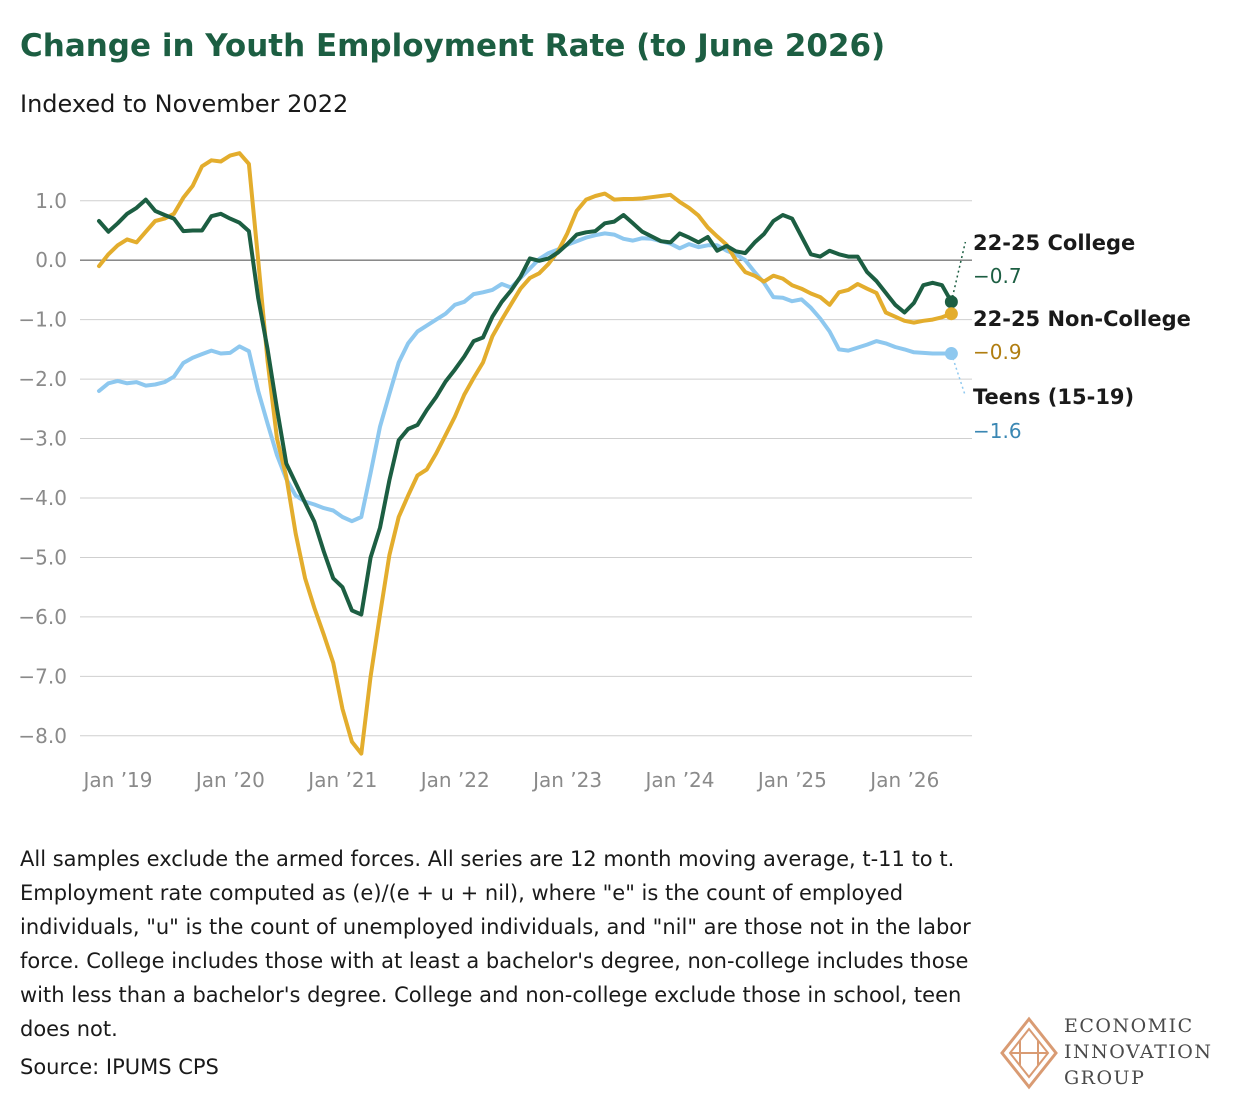  I want to click on y-tick-label: −8.0, so click(42, 736).